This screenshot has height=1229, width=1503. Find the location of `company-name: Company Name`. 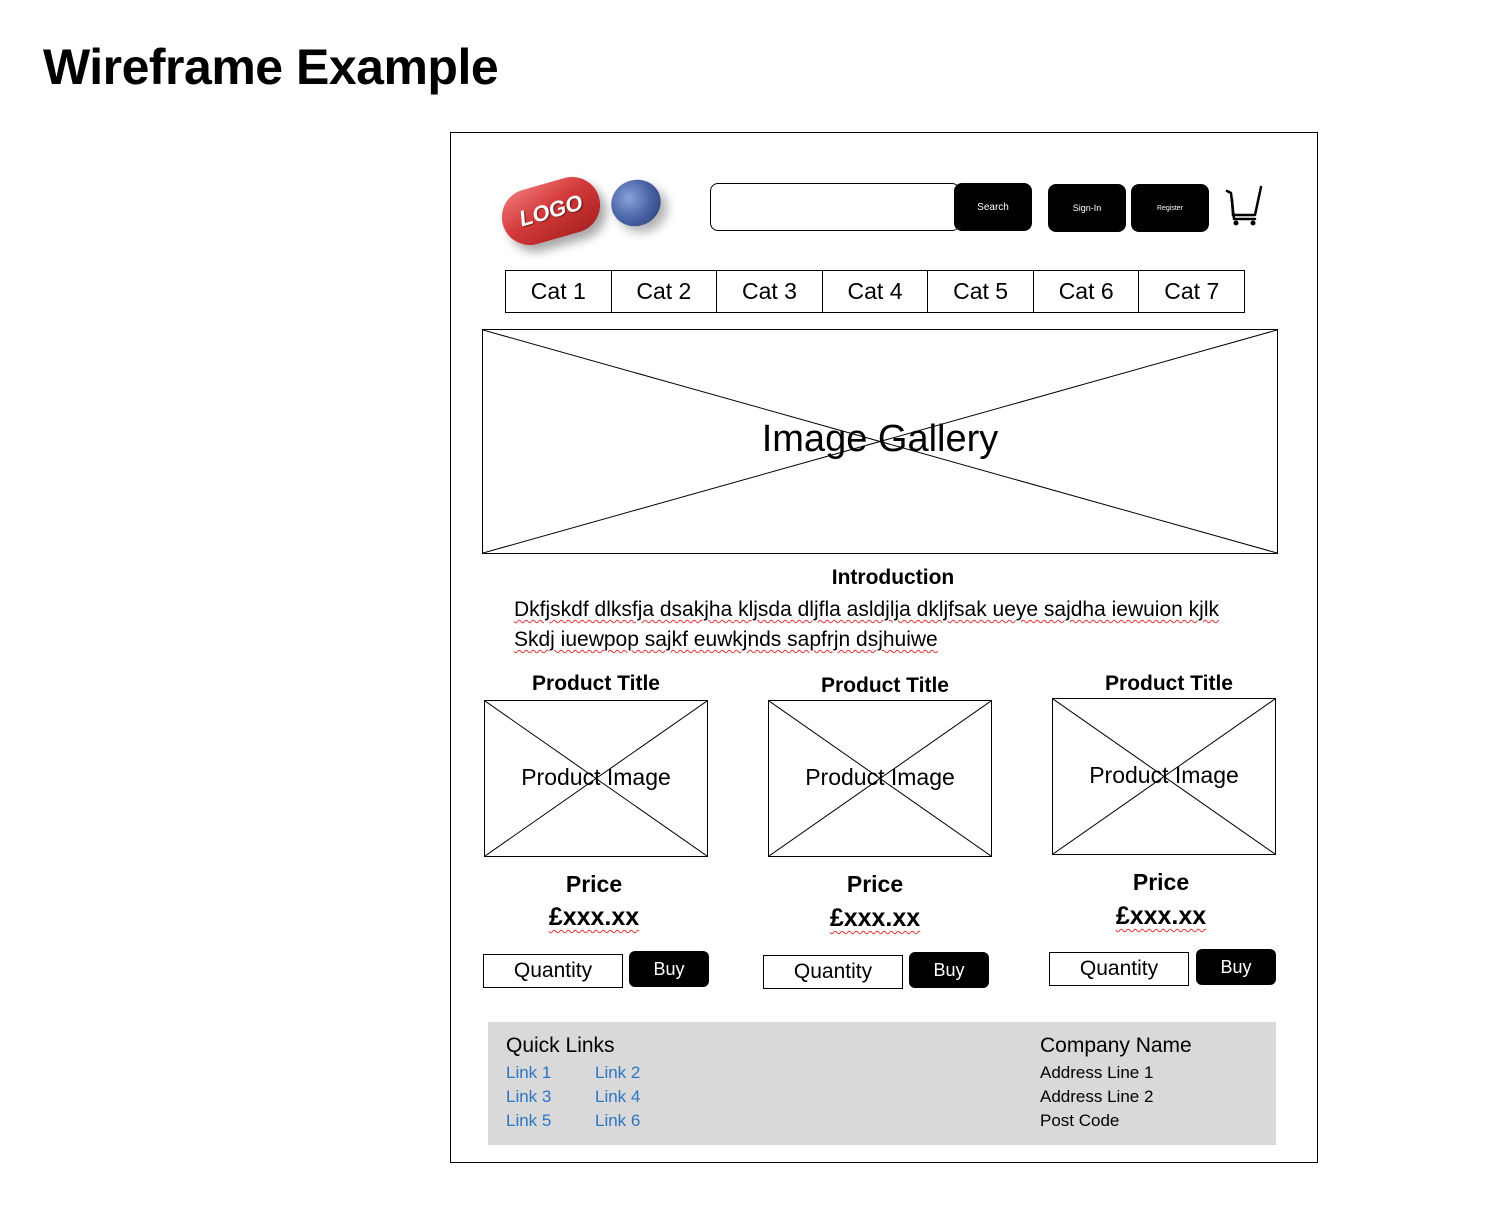

company-name: Company Name is located at coordinates (1116, 1045).